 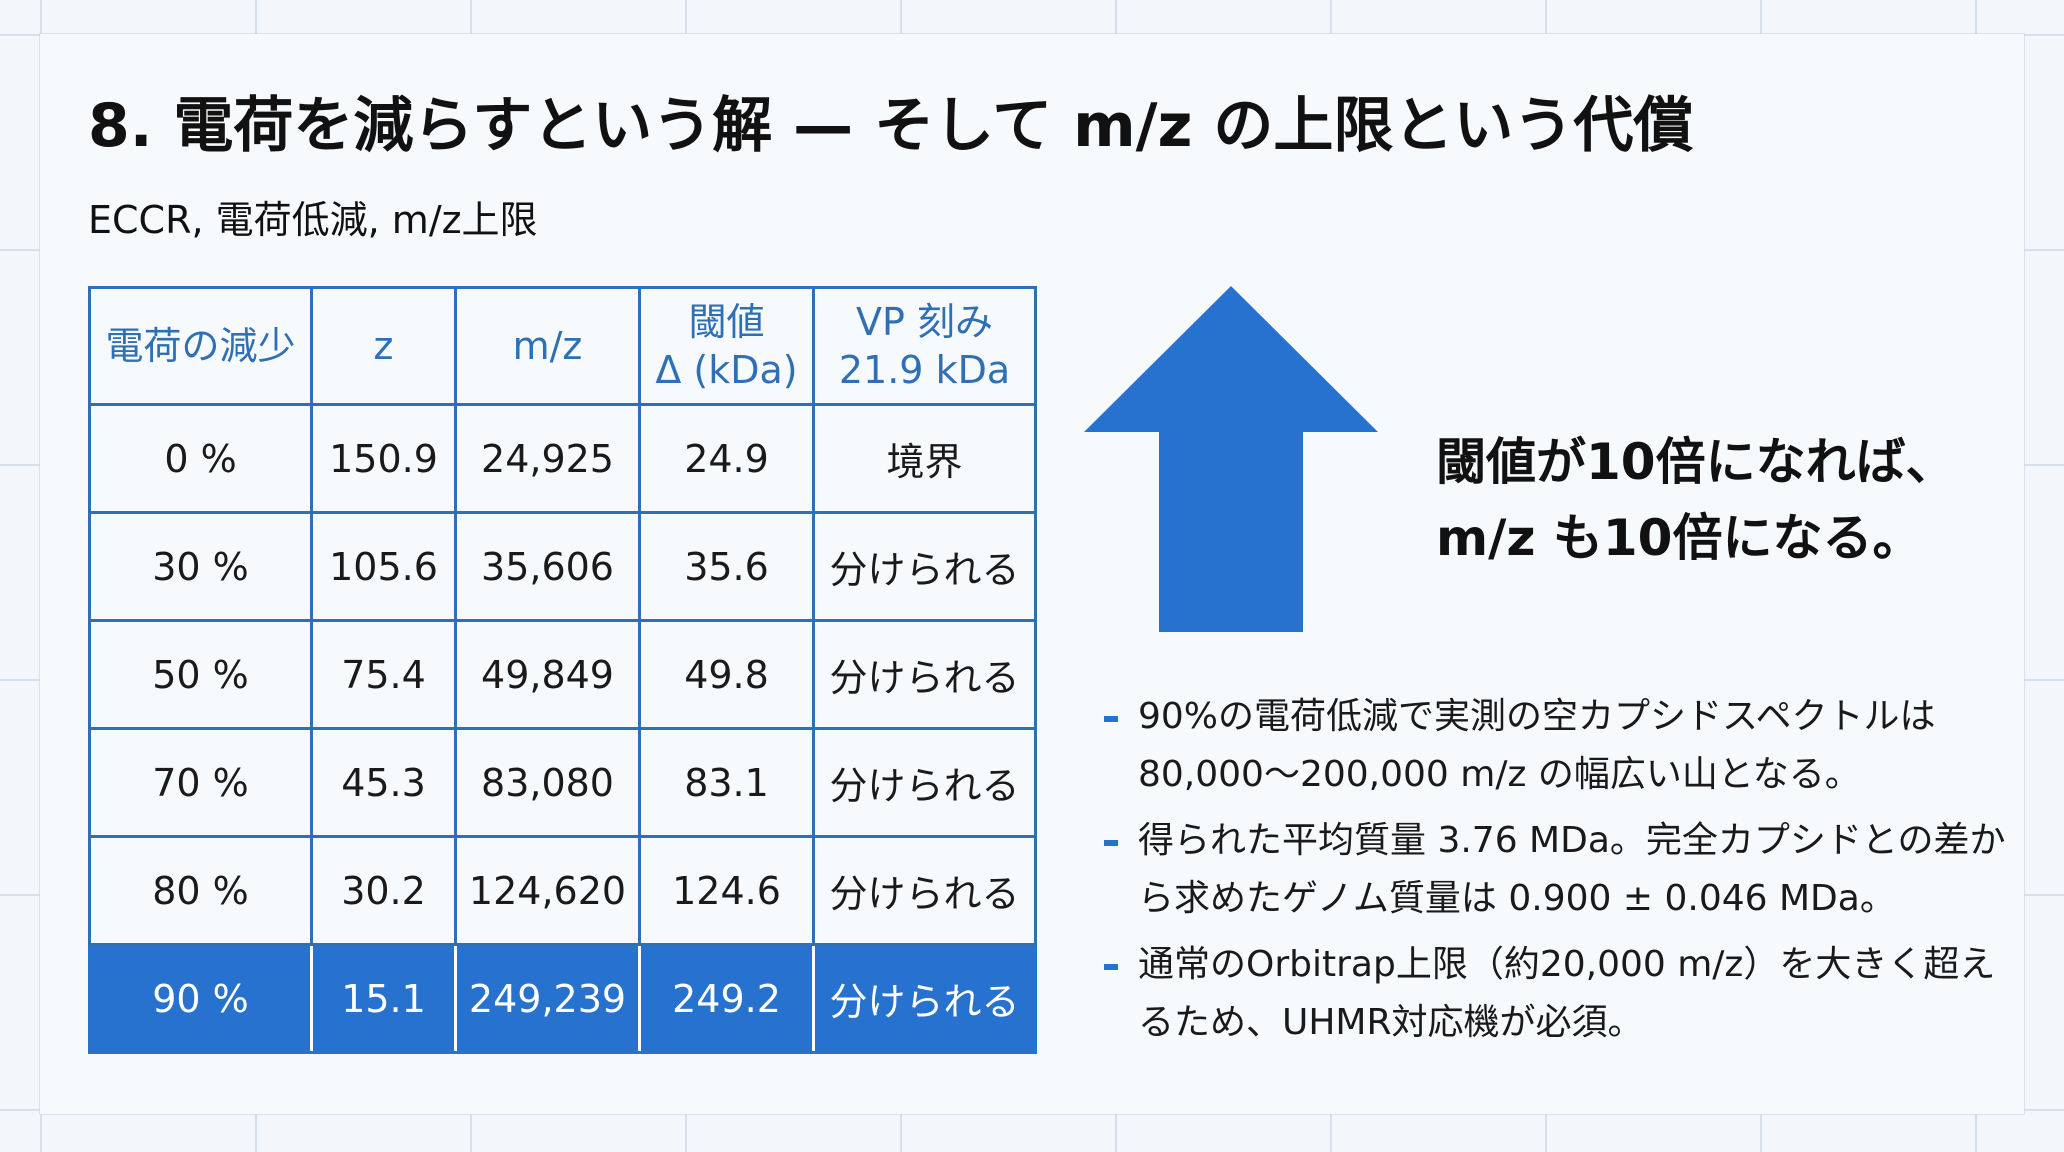 What do you see at coordinates (547, 782) in the screenshot?
I see `cell-mz: 83,080` at bounding box center [547, 782].